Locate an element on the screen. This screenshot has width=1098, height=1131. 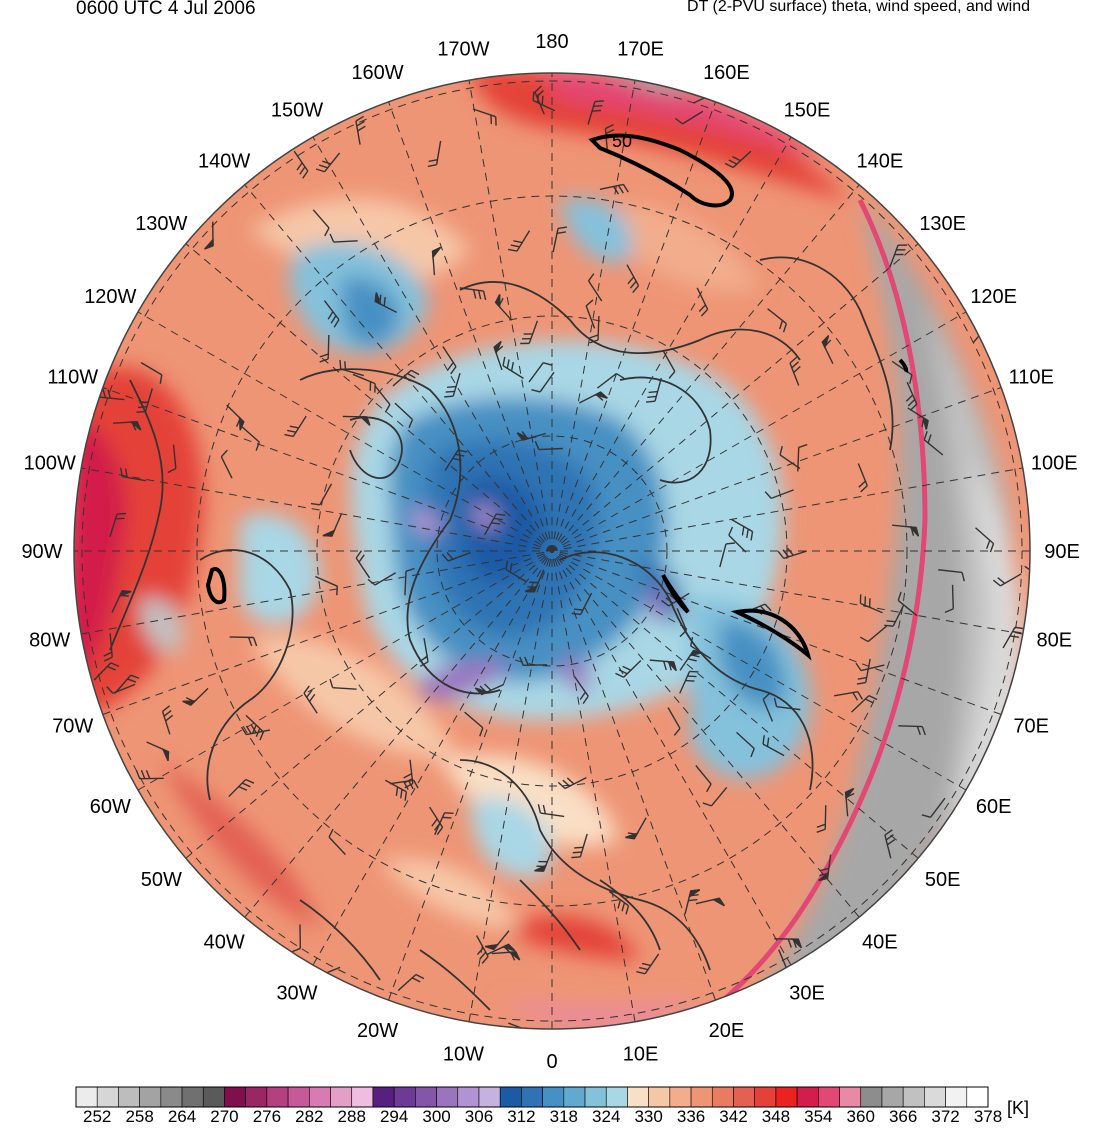
longitude-label: 30E is located at coordinates (807, 994).